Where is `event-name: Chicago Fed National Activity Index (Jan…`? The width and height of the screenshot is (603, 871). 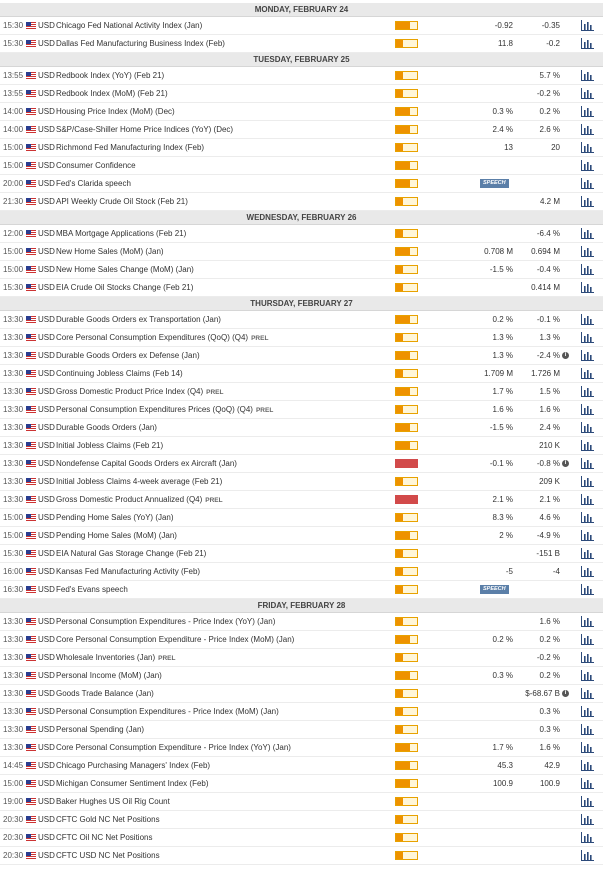 event-name: Chicago Fed National Activity Index (Jan… is located at coordinates (129, 25).